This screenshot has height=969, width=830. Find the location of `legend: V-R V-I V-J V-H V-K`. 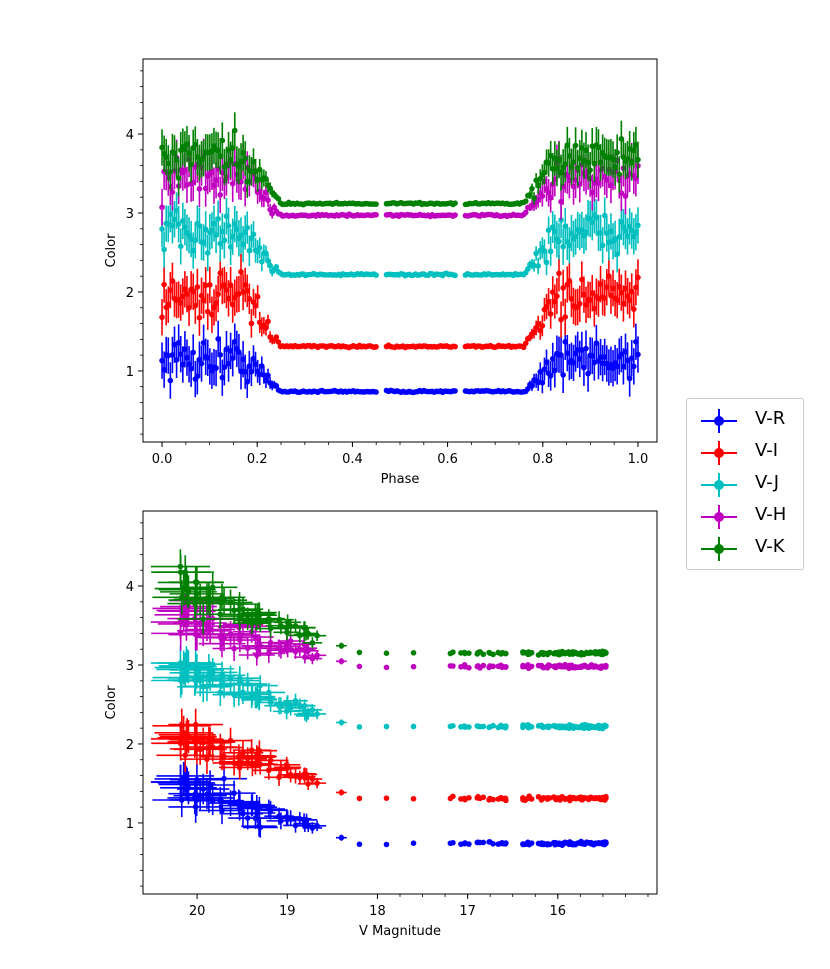

legend: V-R V-I V-J V-H V-K is located at coordinates (745, 484).